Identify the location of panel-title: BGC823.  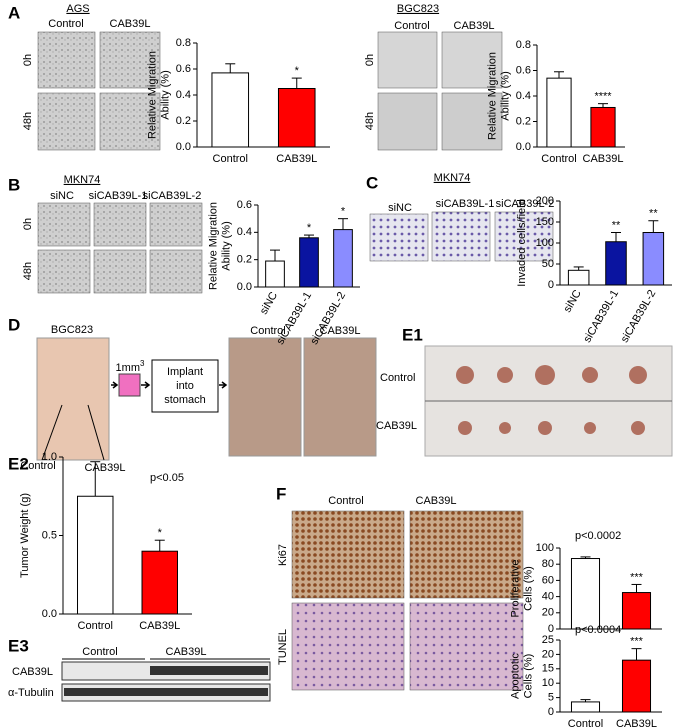
(418, 9).